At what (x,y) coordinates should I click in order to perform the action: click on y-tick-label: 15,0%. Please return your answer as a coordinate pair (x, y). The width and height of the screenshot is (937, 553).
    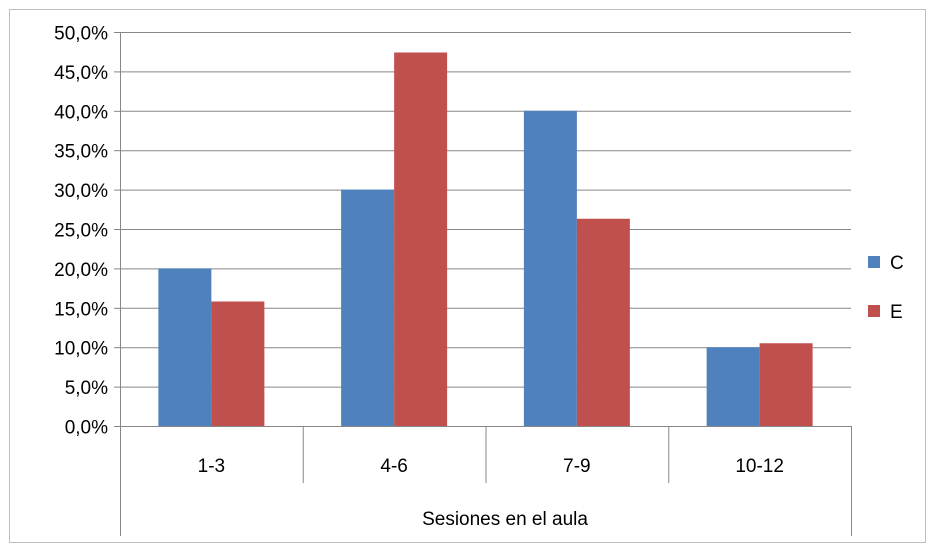
    Looking at the image, I should click on (81, 309).